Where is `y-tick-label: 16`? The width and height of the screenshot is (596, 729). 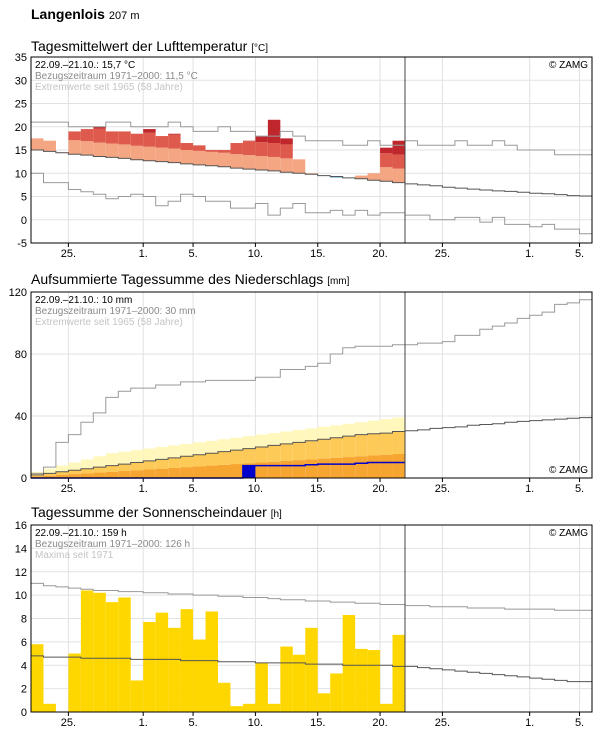
y-tick-label: 16 is located at coordinates (21, 526).